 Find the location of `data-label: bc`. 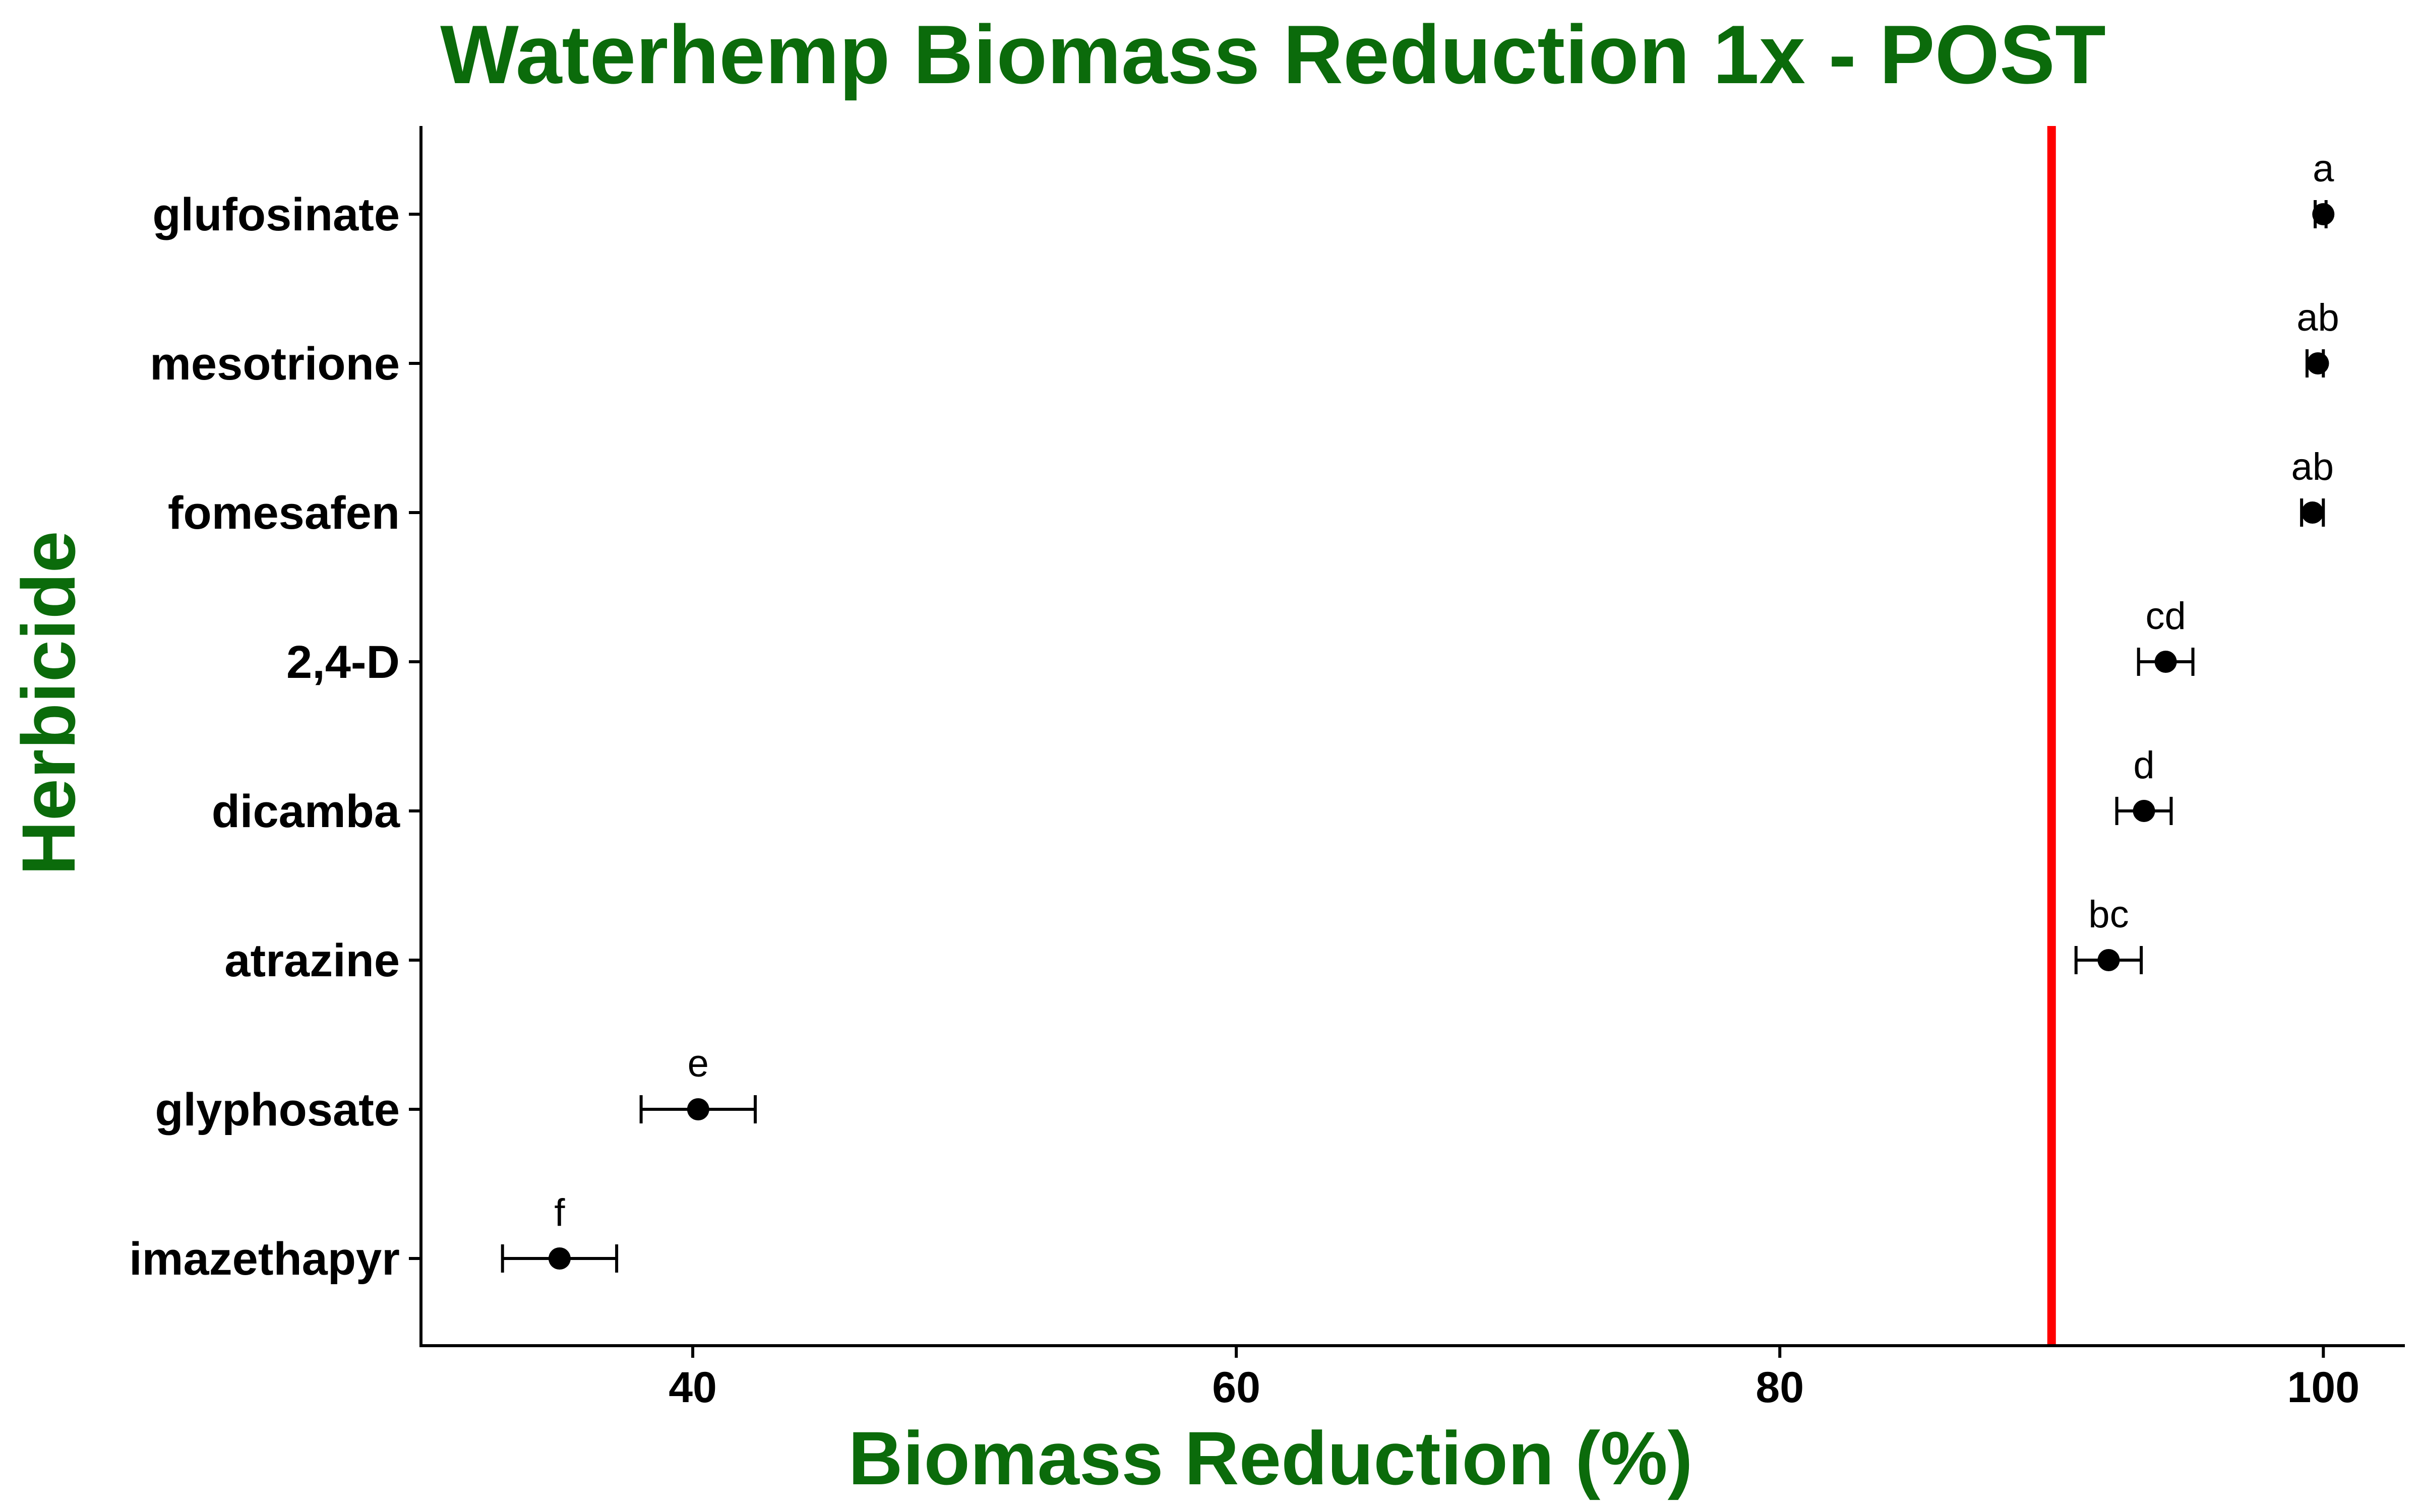

data-label: bc is located at coordinates (2108, 914).